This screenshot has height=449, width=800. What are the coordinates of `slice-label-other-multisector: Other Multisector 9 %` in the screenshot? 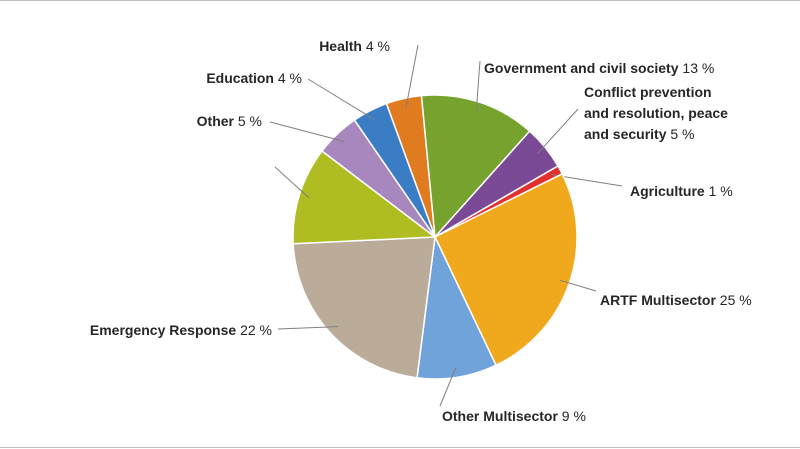 It's located at (514, 416).